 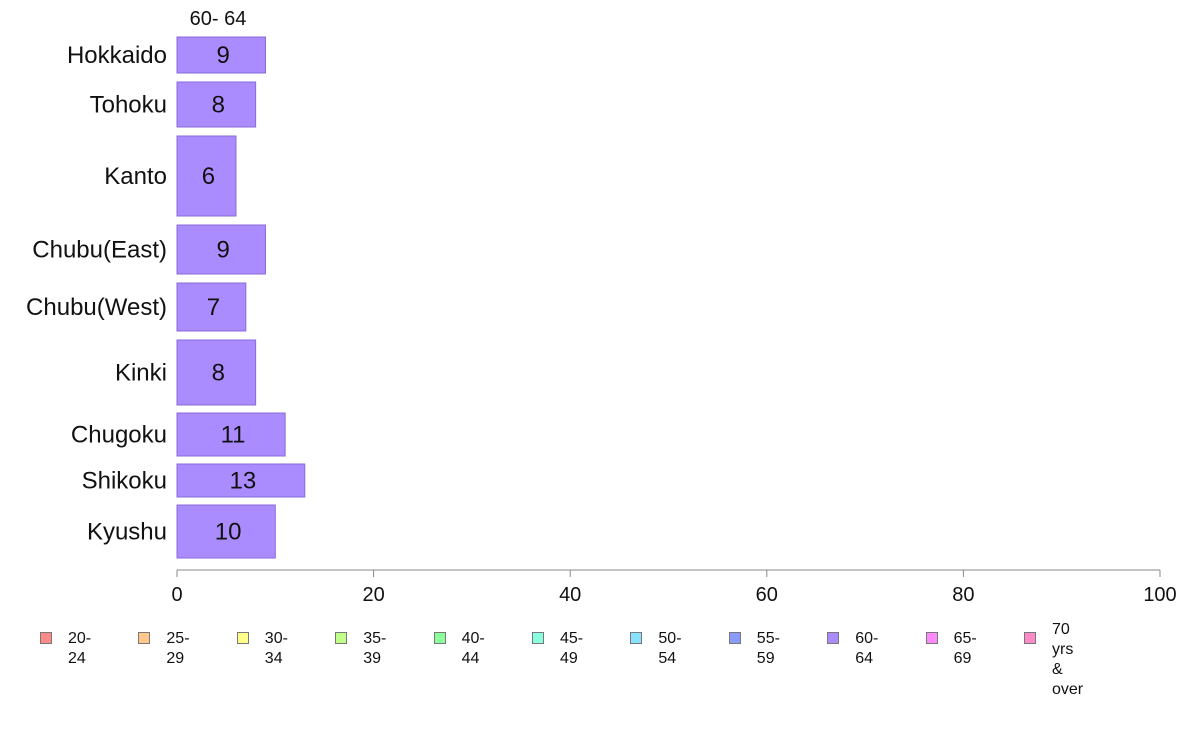 What do you see at coordinates (233, 435) in the screenshot?
I see `bar-value-label: 11` at bounding box center [233, 435].